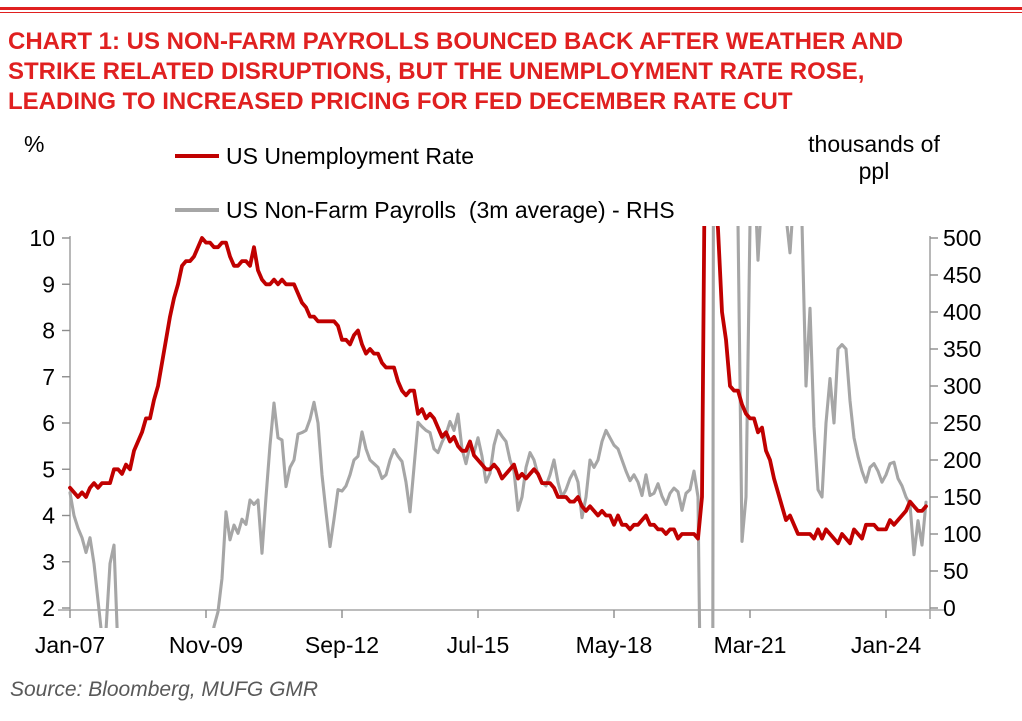 This screenshot has height=721, width=1022. I want to click on left-axis-tick-label: 9, so click(48, 284).